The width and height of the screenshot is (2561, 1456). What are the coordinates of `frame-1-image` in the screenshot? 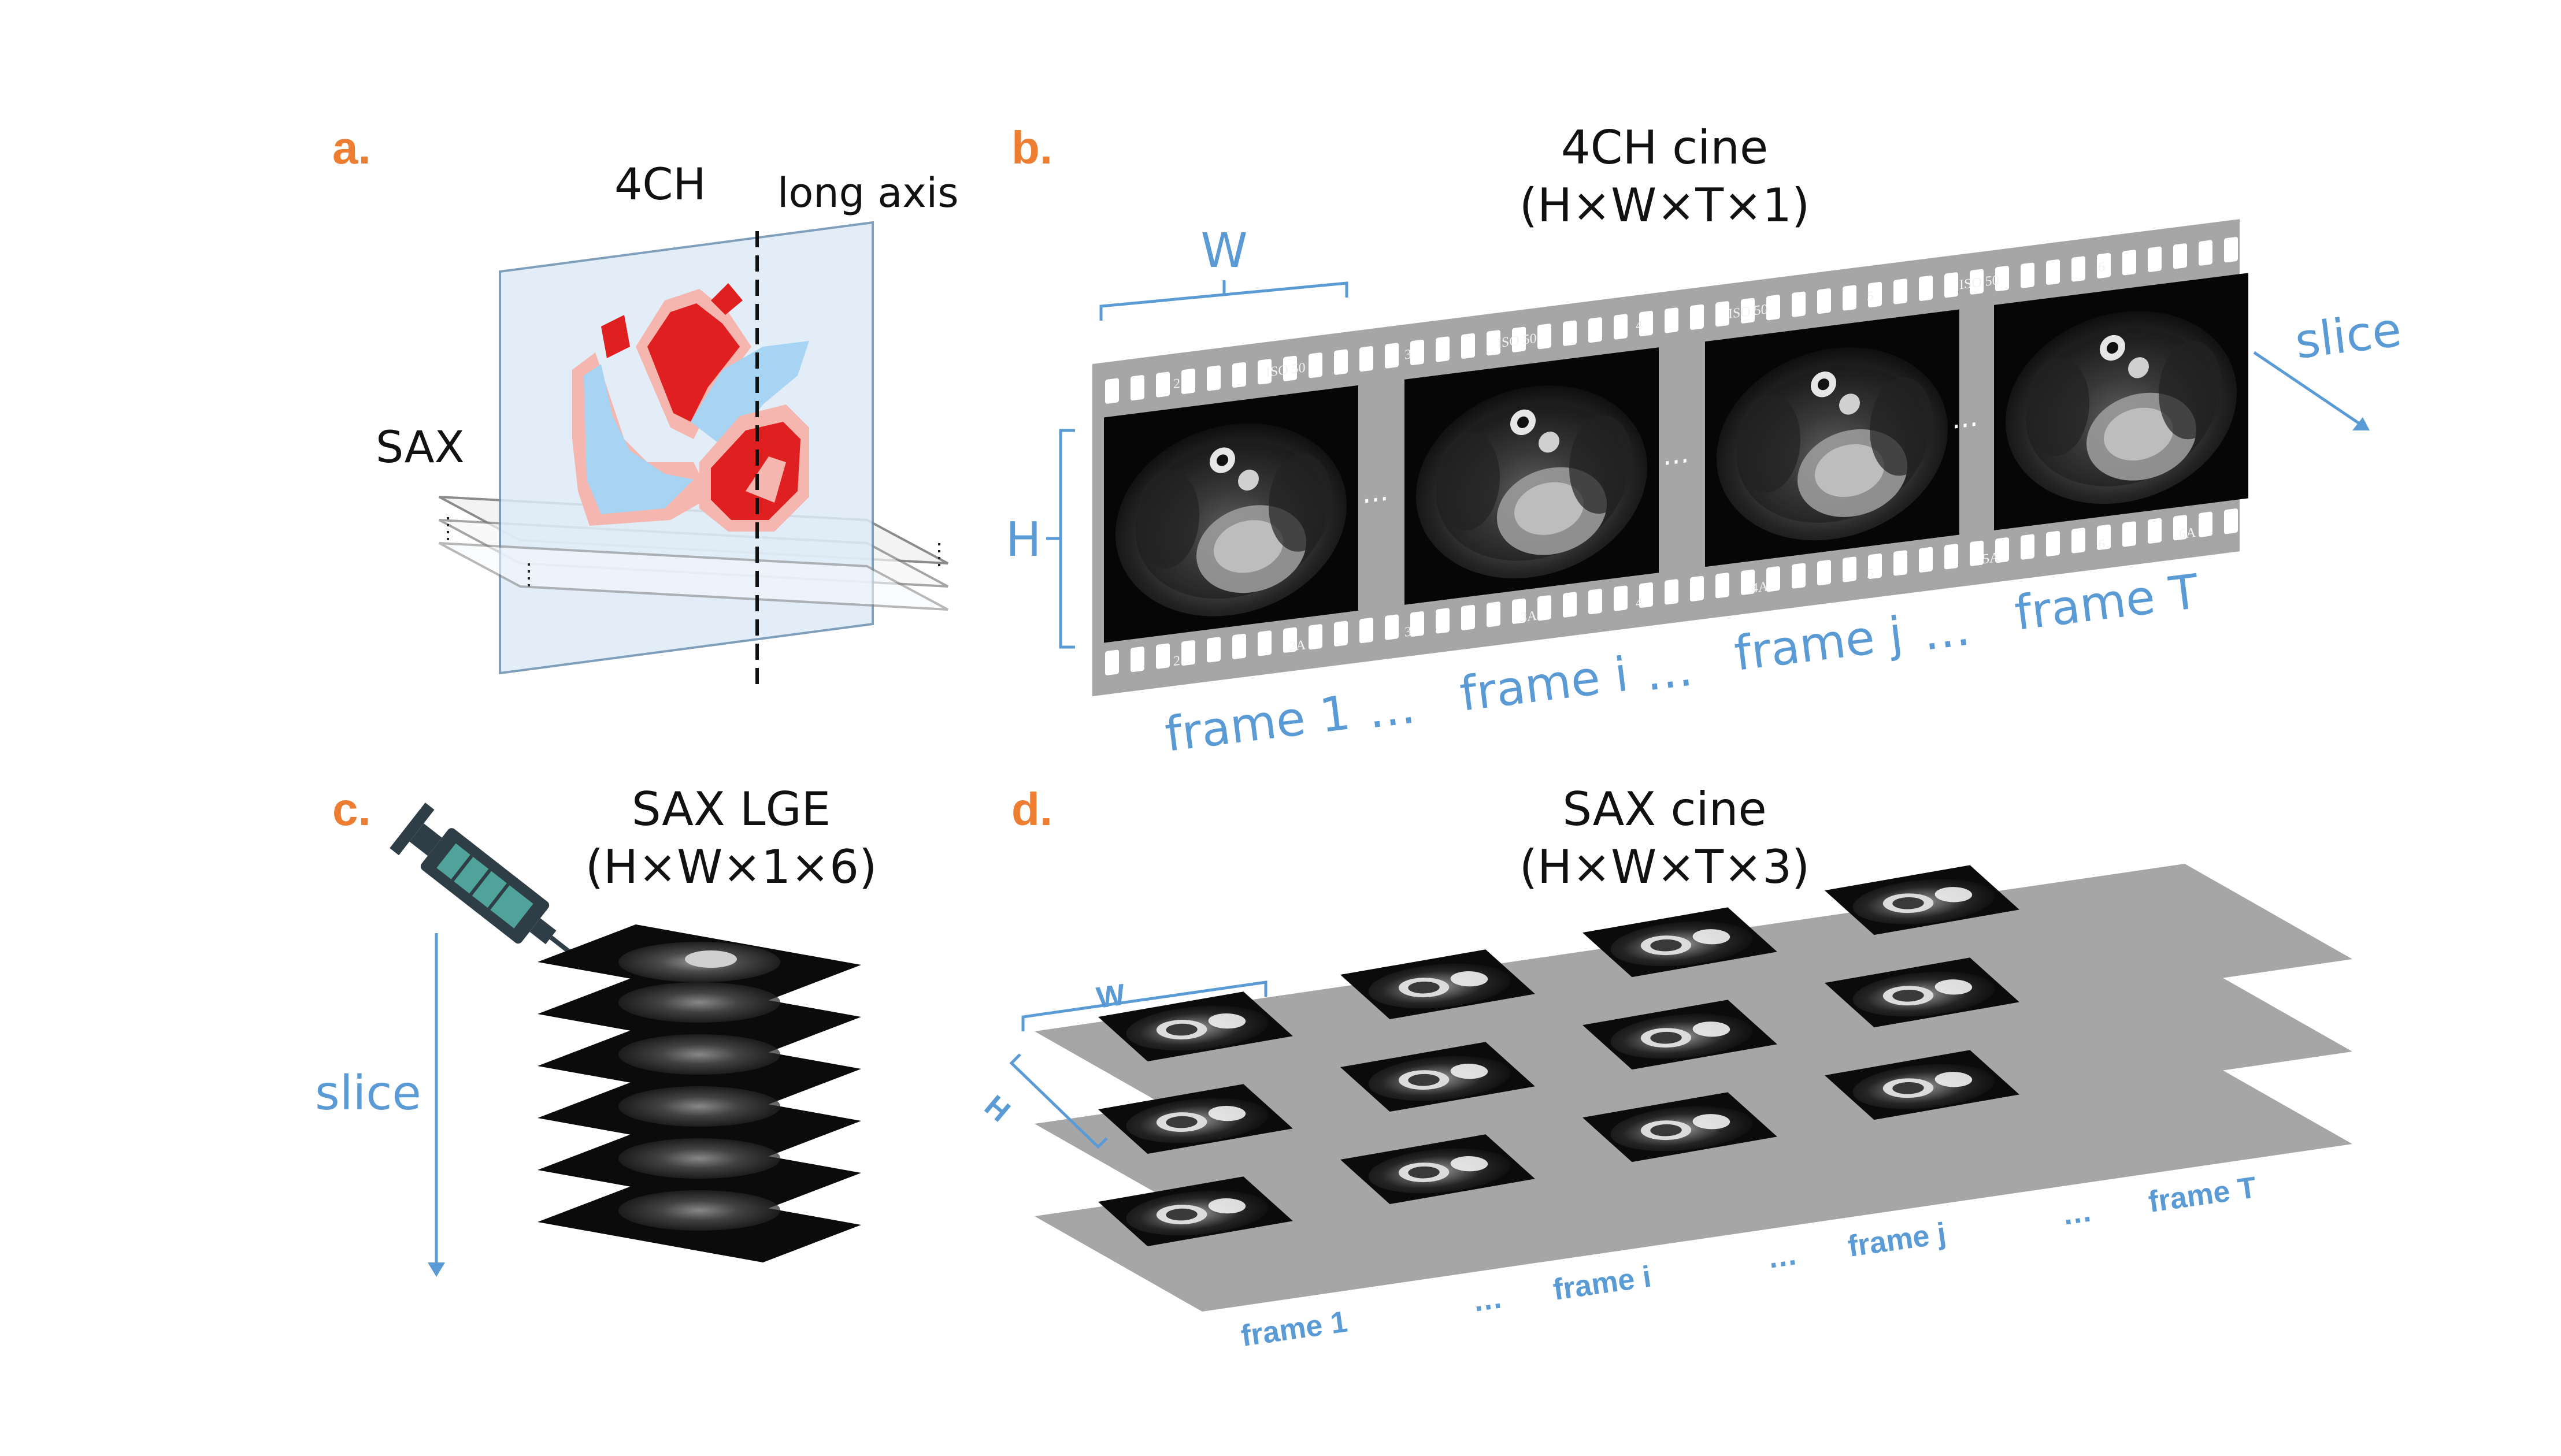 It's located at (1231, 514).